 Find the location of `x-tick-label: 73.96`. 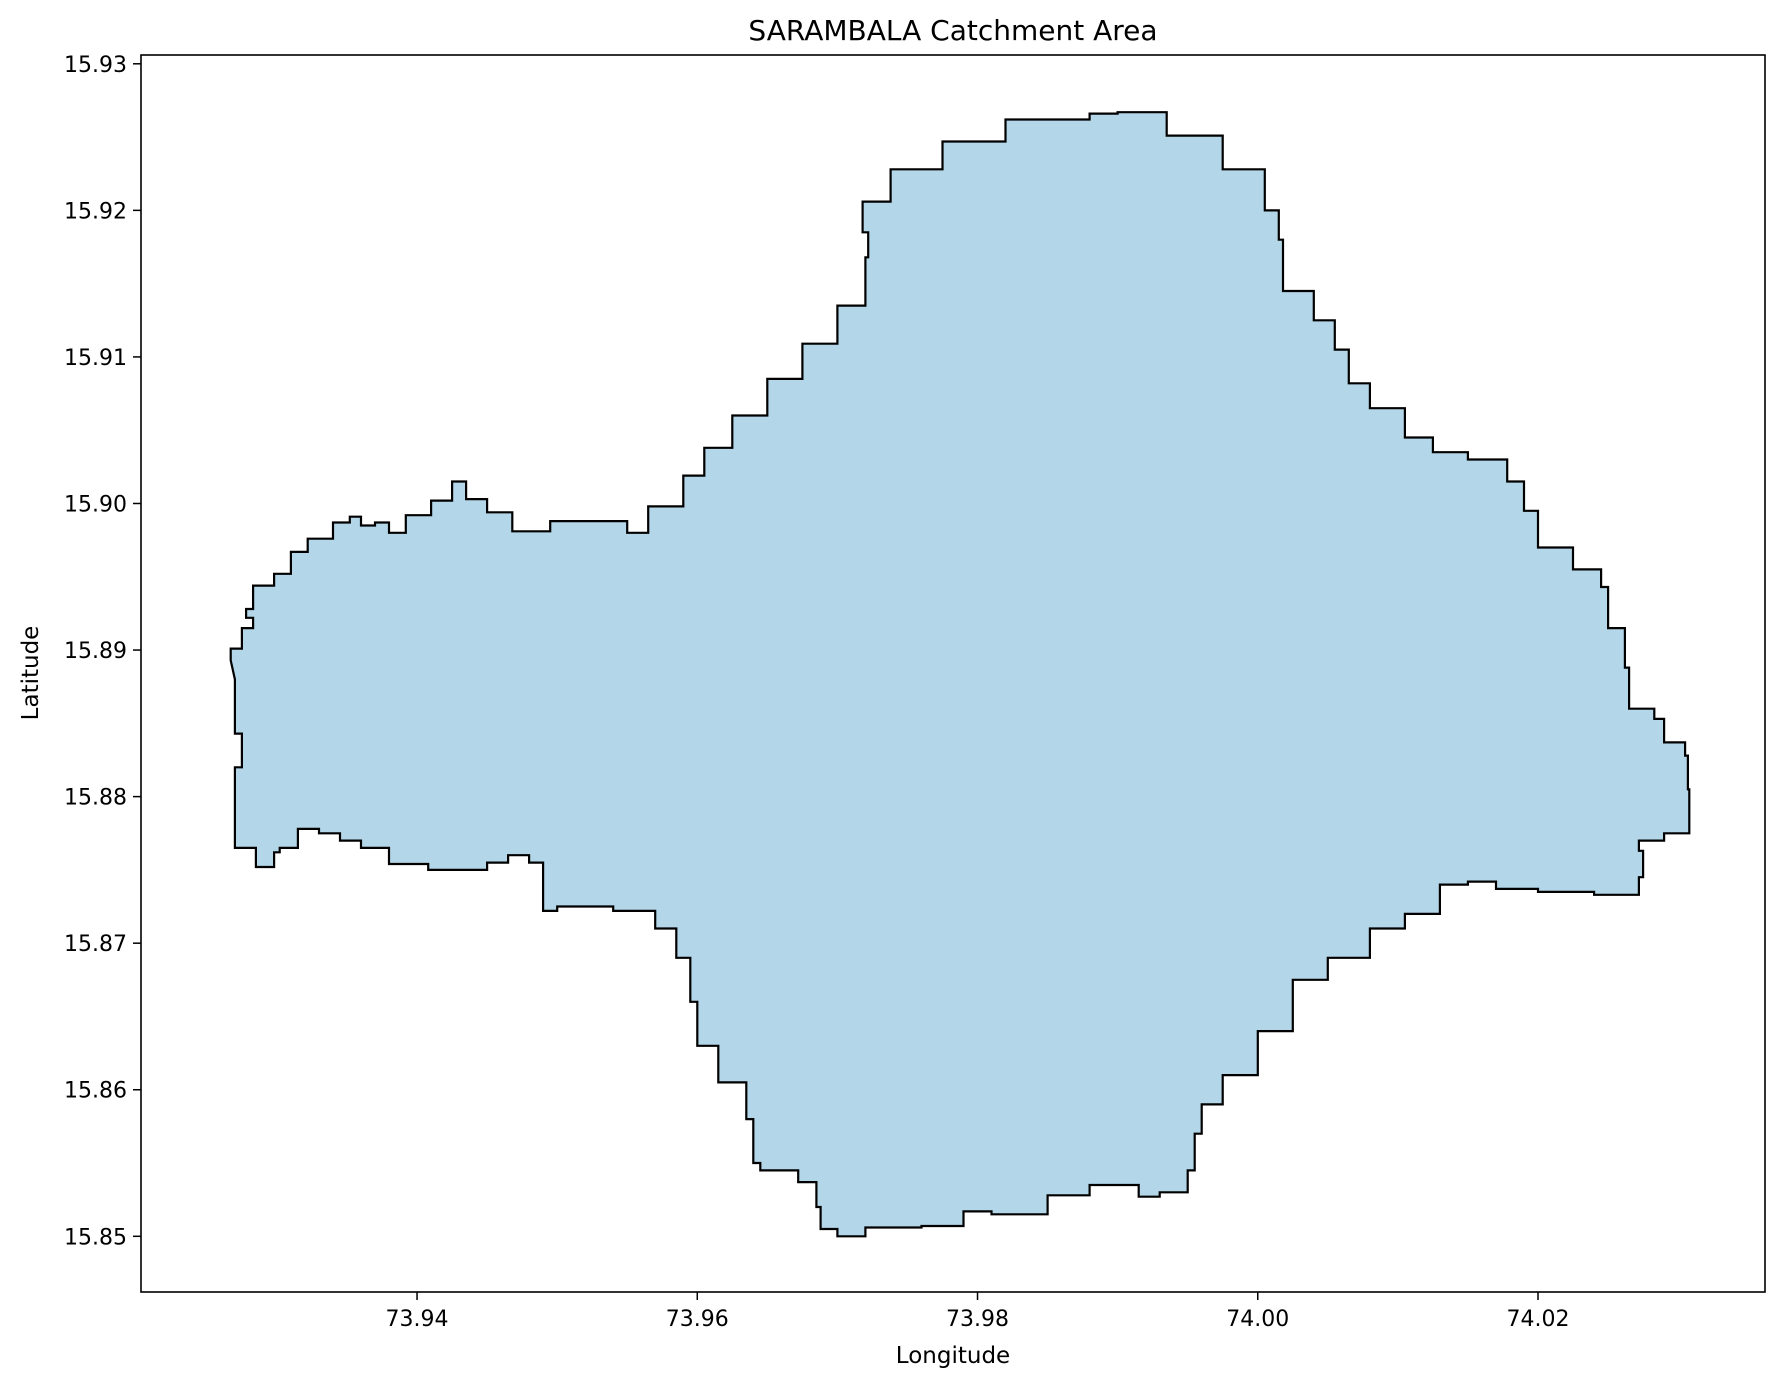

x-tick-label: 73.96 is located at coordinates (697, 1319).